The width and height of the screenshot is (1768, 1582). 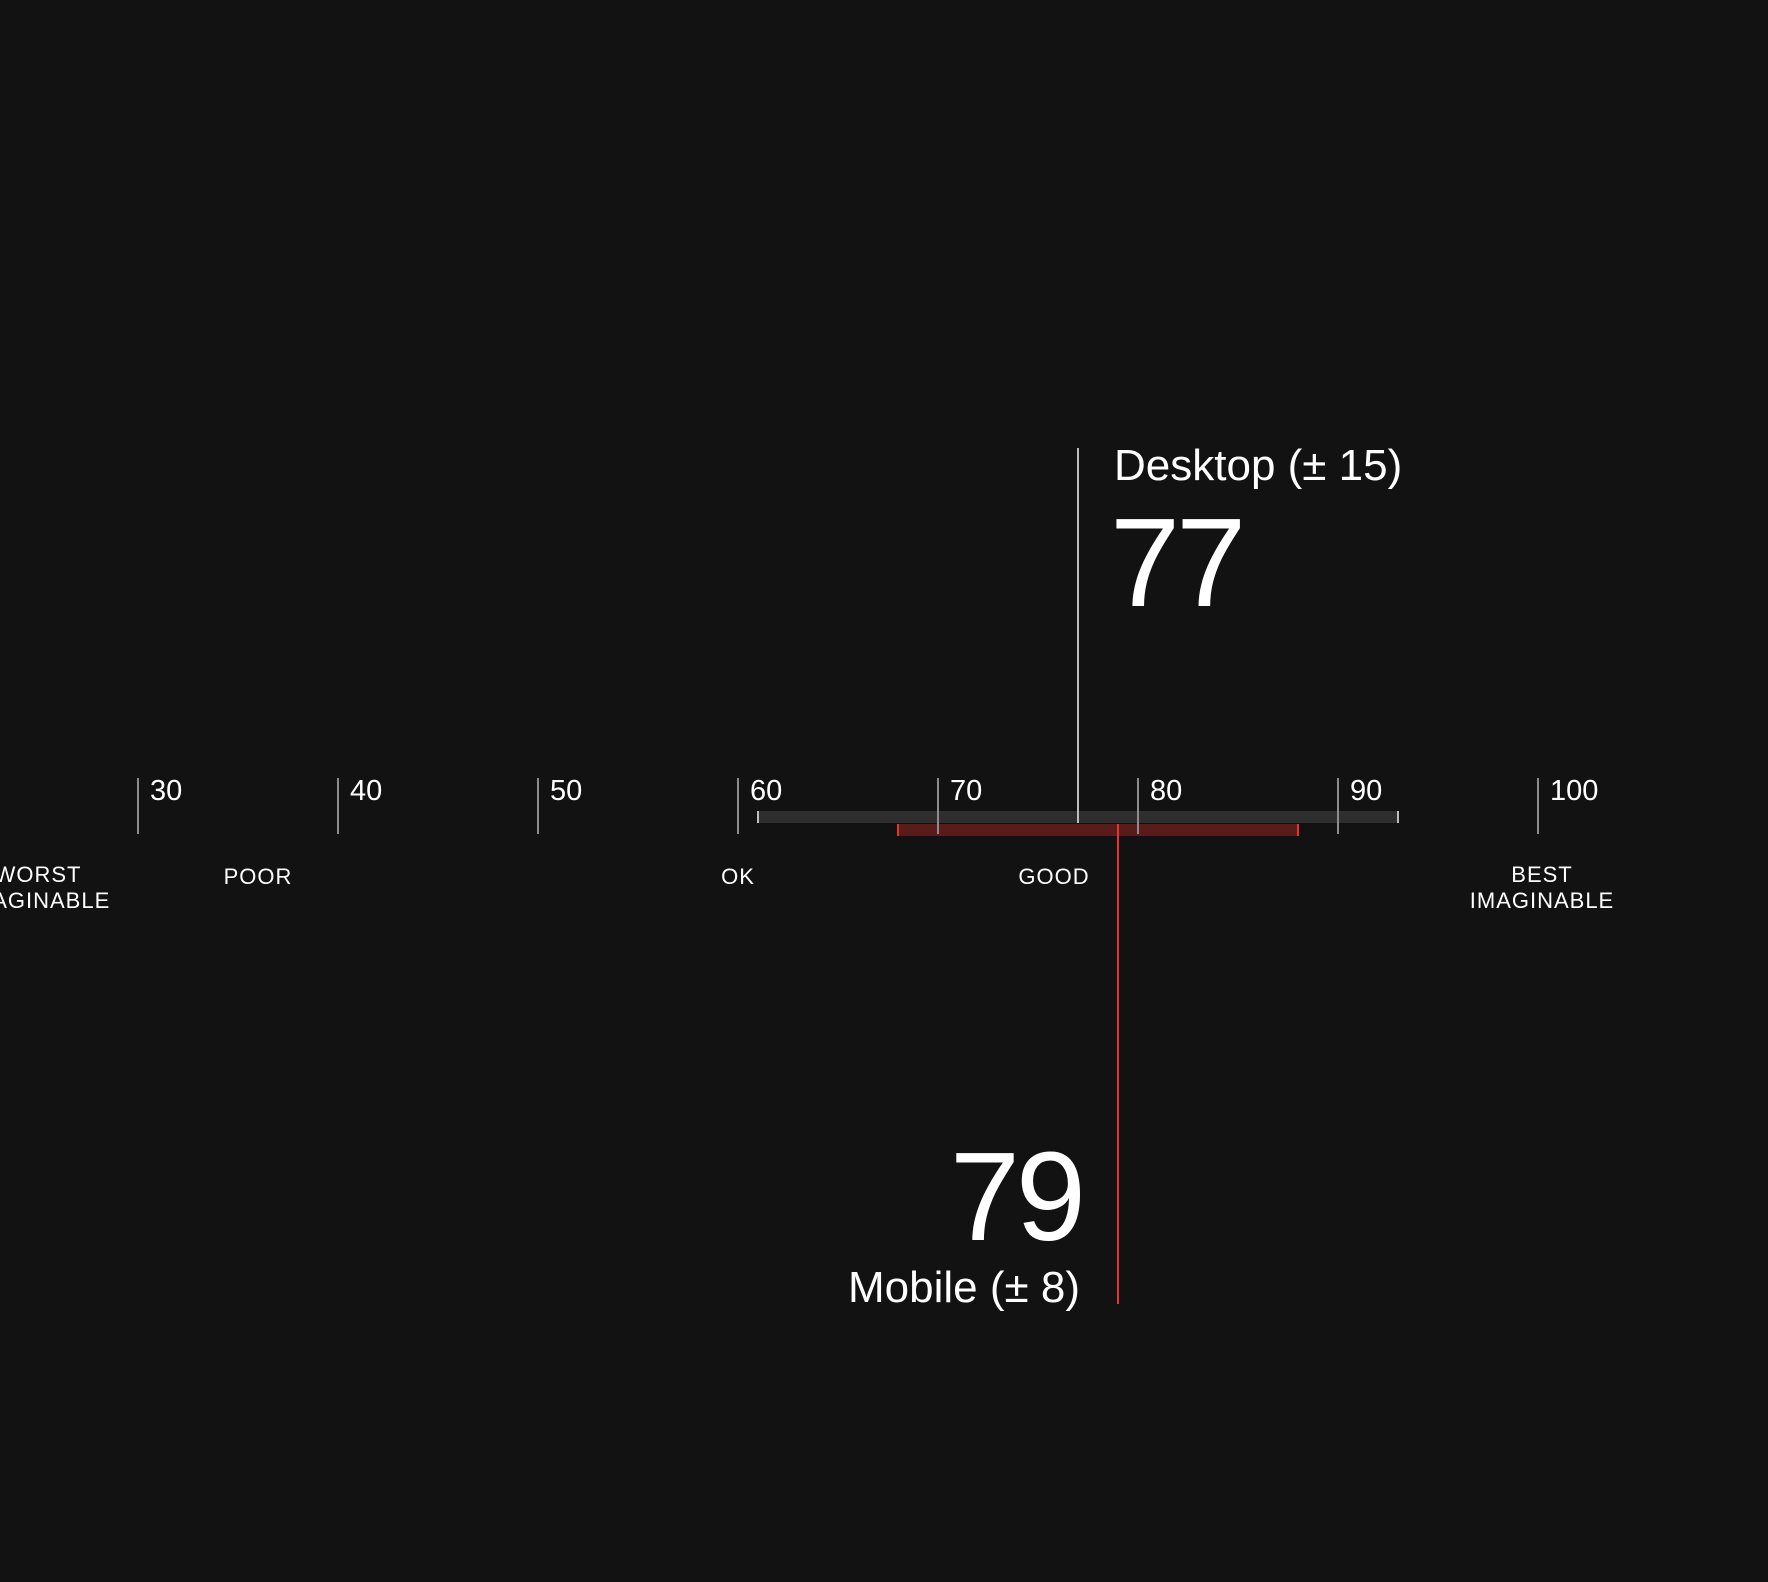 What do you see at coordinates (258, 876) in the screenshot?
I see `band-label-poor: POOR` at bounding box center [258, 876].